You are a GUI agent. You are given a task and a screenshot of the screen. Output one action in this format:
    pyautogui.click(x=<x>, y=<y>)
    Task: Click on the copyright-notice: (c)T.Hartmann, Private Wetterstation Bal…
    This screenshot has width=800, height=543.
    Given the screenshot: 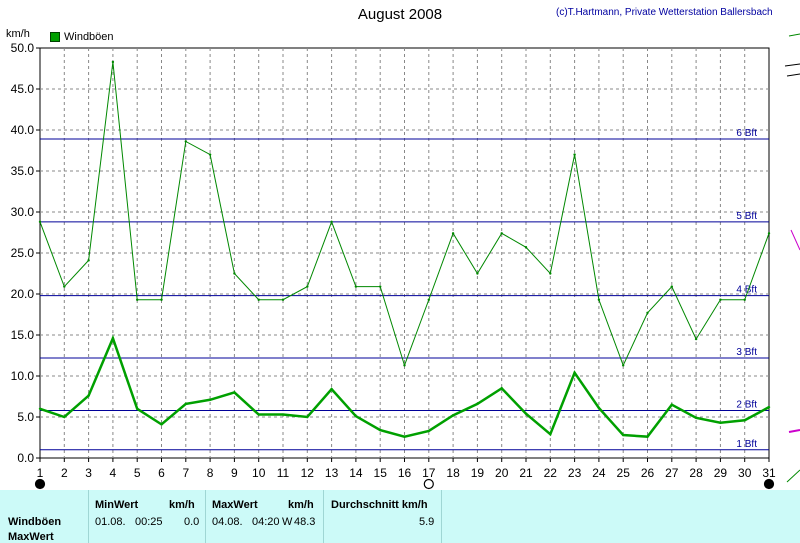 What is the action you would take?
    pyautogui.click(x=664, y=12)
    